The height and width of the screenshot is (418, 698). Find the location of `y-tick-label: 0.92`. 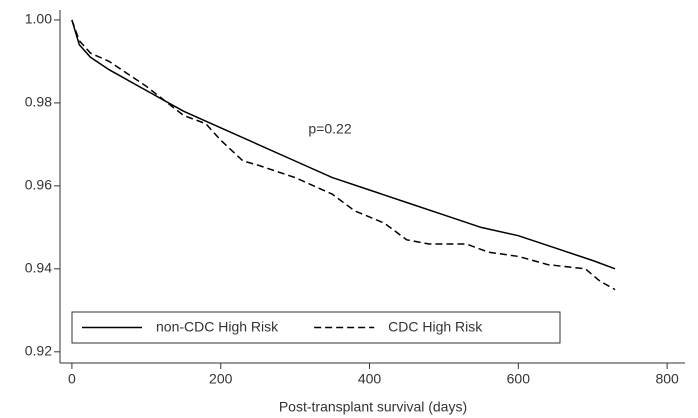

y-tick-label: 0.92 is located at coordinates (38, 351).